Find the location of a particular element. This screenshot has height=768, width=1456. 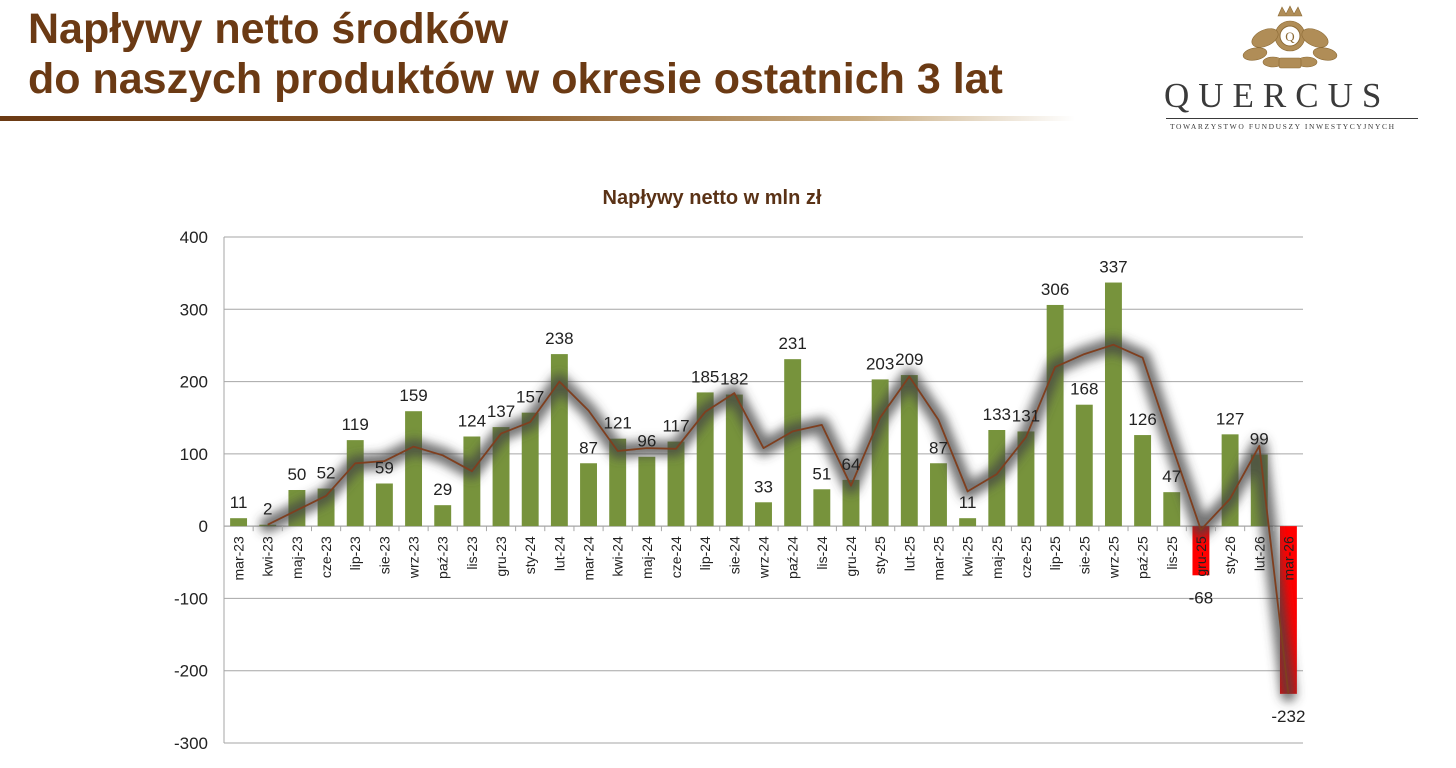

x-tick-label: paź-25 is located at coordinates (1143, 557).